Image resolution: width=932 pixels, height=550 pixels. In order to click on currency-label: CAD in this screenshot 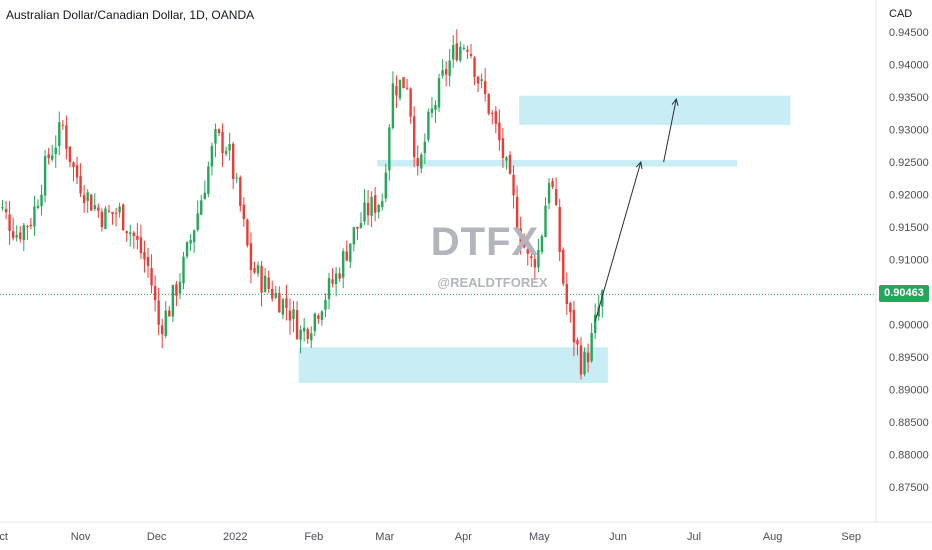, I will do `click(901, 14)`.